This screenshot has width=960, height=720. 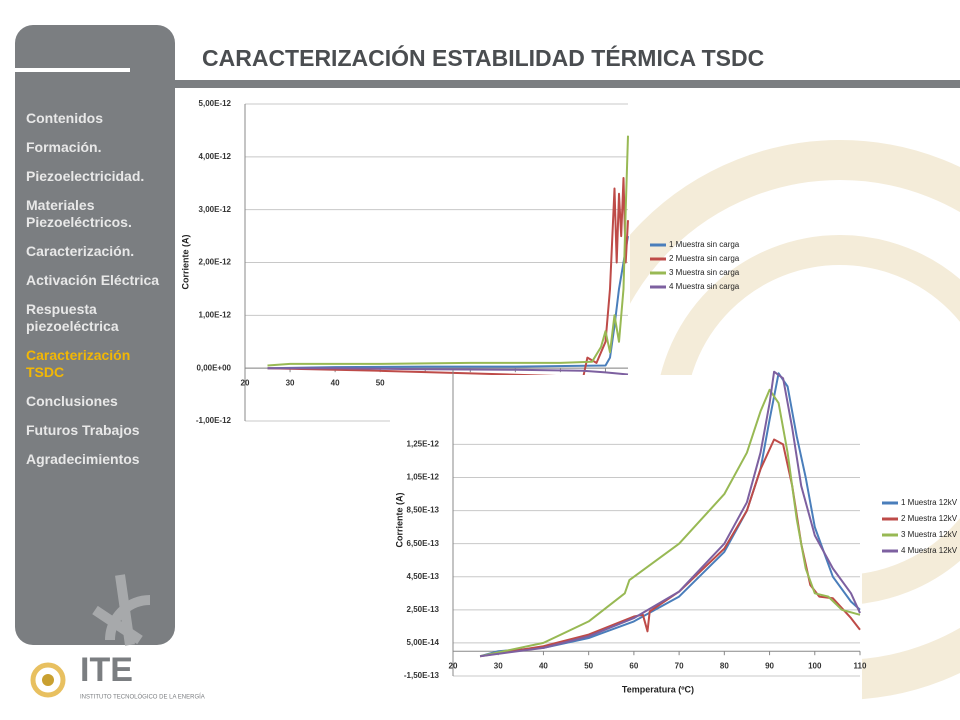 I want to click on logo-name: ITE, so click(x=106, y=670).